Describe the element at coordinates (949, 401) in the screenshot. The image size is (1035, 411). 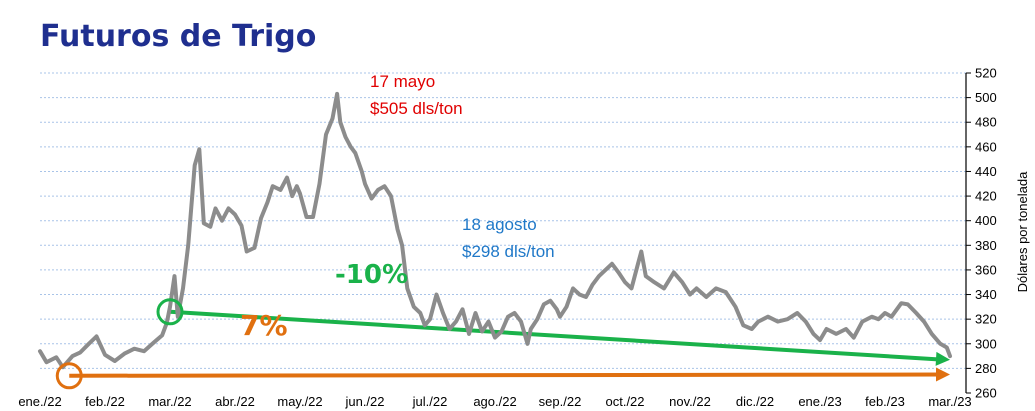
I see `x-tick-label: mar./23` at that location.